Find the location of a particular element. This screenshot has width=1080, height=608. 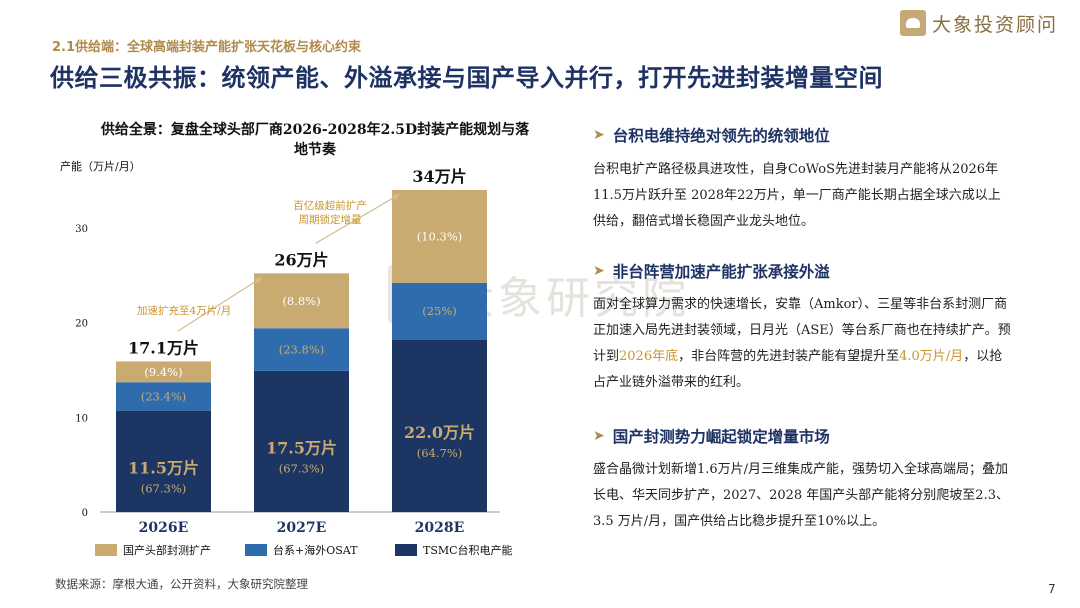

x-category-label: 2027E is located at coordinates (302, 528).